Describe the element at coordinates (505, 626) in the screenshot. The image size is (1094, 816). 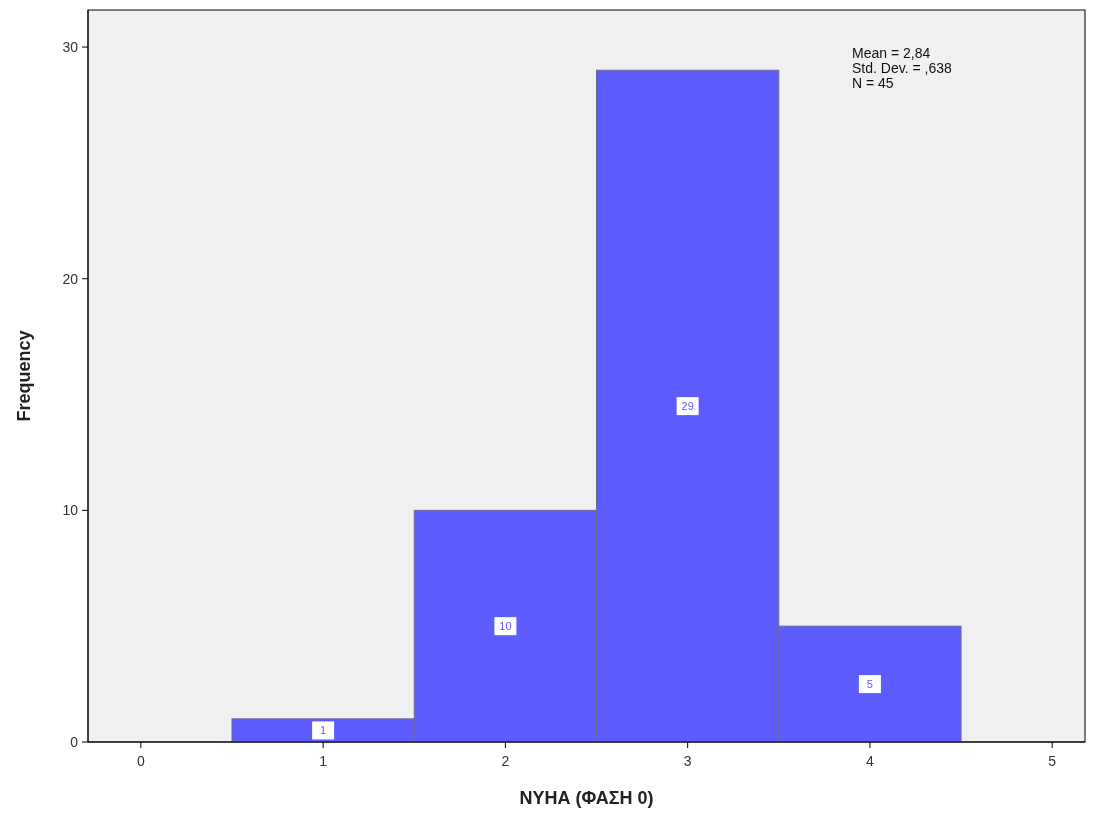
I see `data-label: 10` at that location.